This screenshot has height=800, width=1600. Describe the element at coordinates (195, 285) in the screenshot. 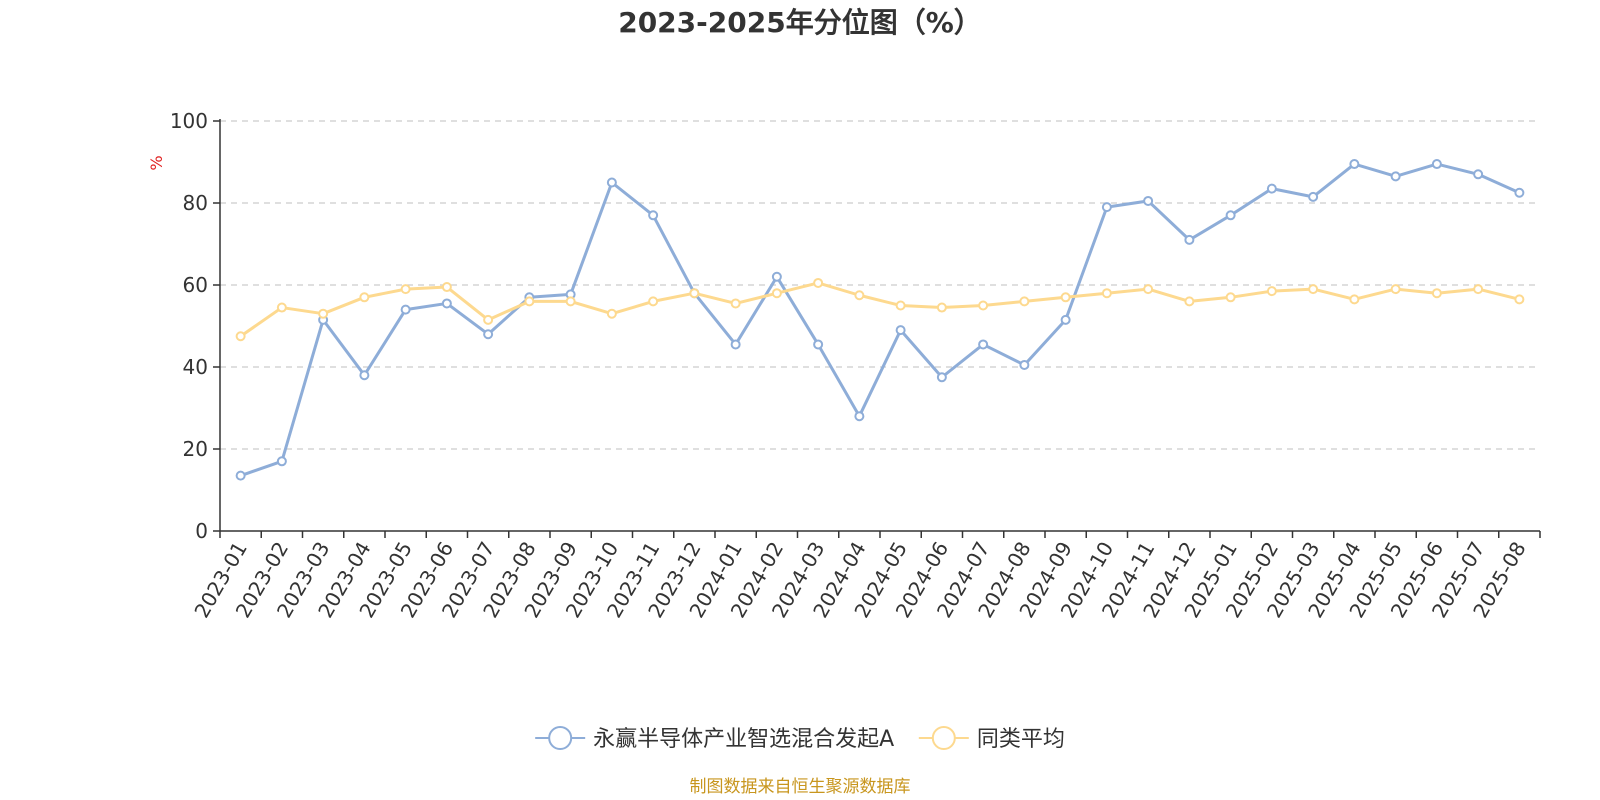

I see `y-tick-label: 60` at that location.